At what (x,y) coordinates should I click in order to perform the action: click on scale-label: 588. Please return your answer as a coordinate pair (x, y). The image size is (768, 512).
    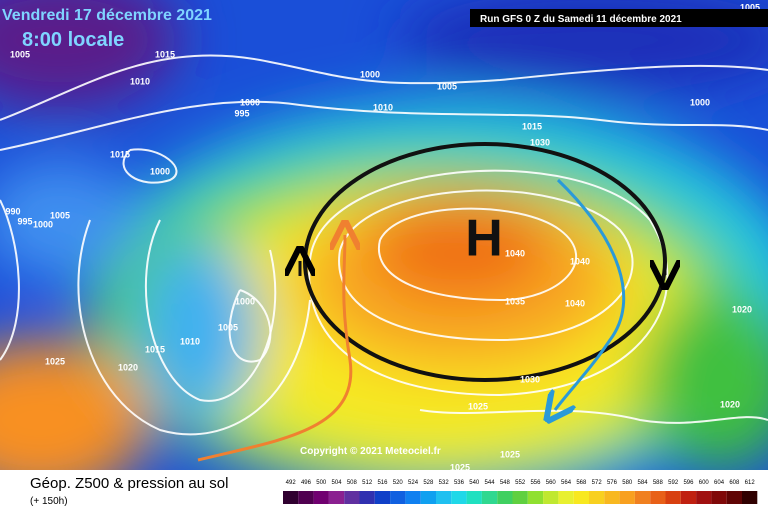
    Looking at the image, I should click on (658, 483).